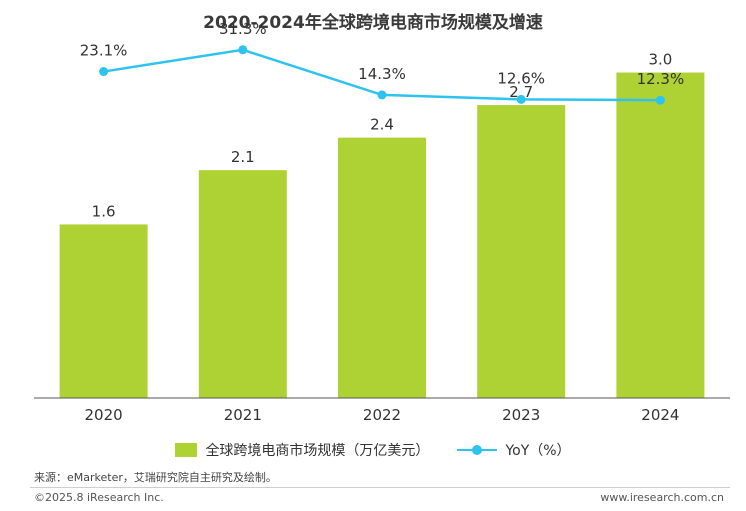 This screenshot has width=746, height=511. I want to click on yoy-value-label-2022: 14.3%, so click(382, 74).